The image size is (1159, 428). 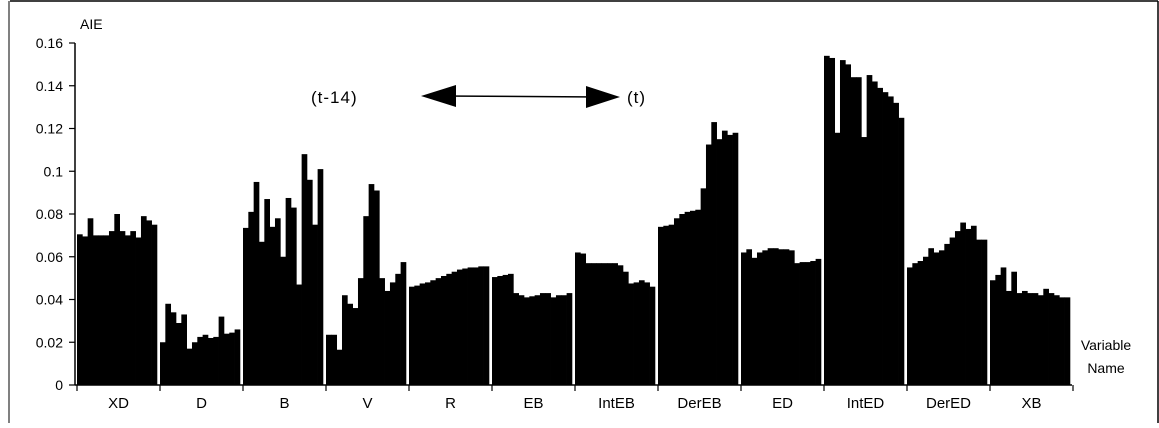 I want to click on y-tick-label: 0, so click(x=59, y=385).